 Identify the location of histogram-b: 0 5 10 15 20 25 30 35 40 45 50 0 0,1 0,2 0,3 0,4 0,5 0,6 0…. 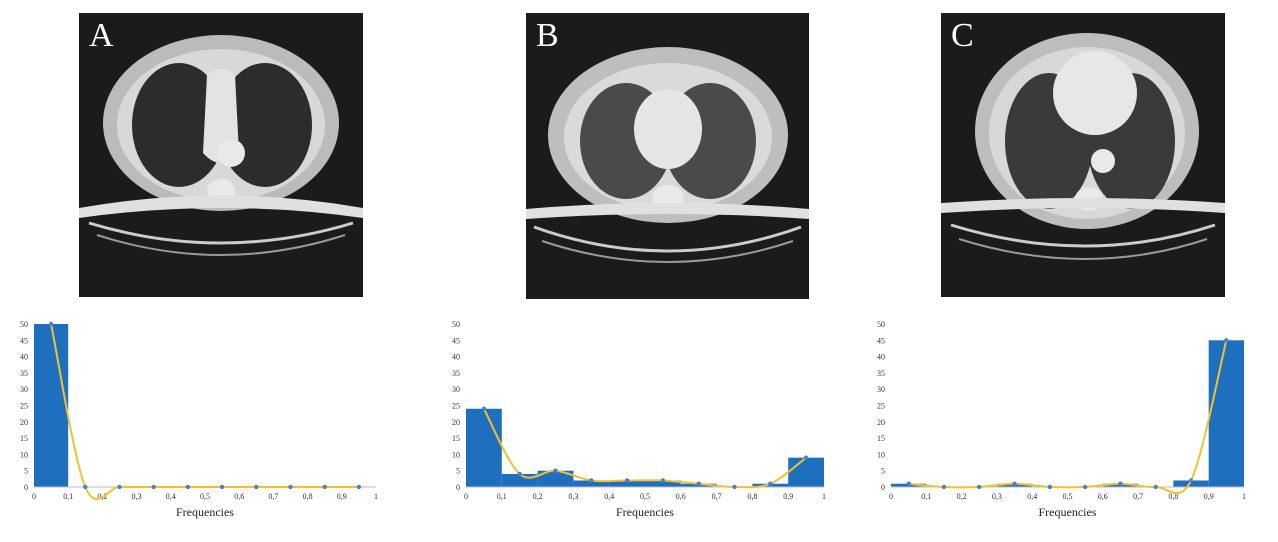
(639, 419).